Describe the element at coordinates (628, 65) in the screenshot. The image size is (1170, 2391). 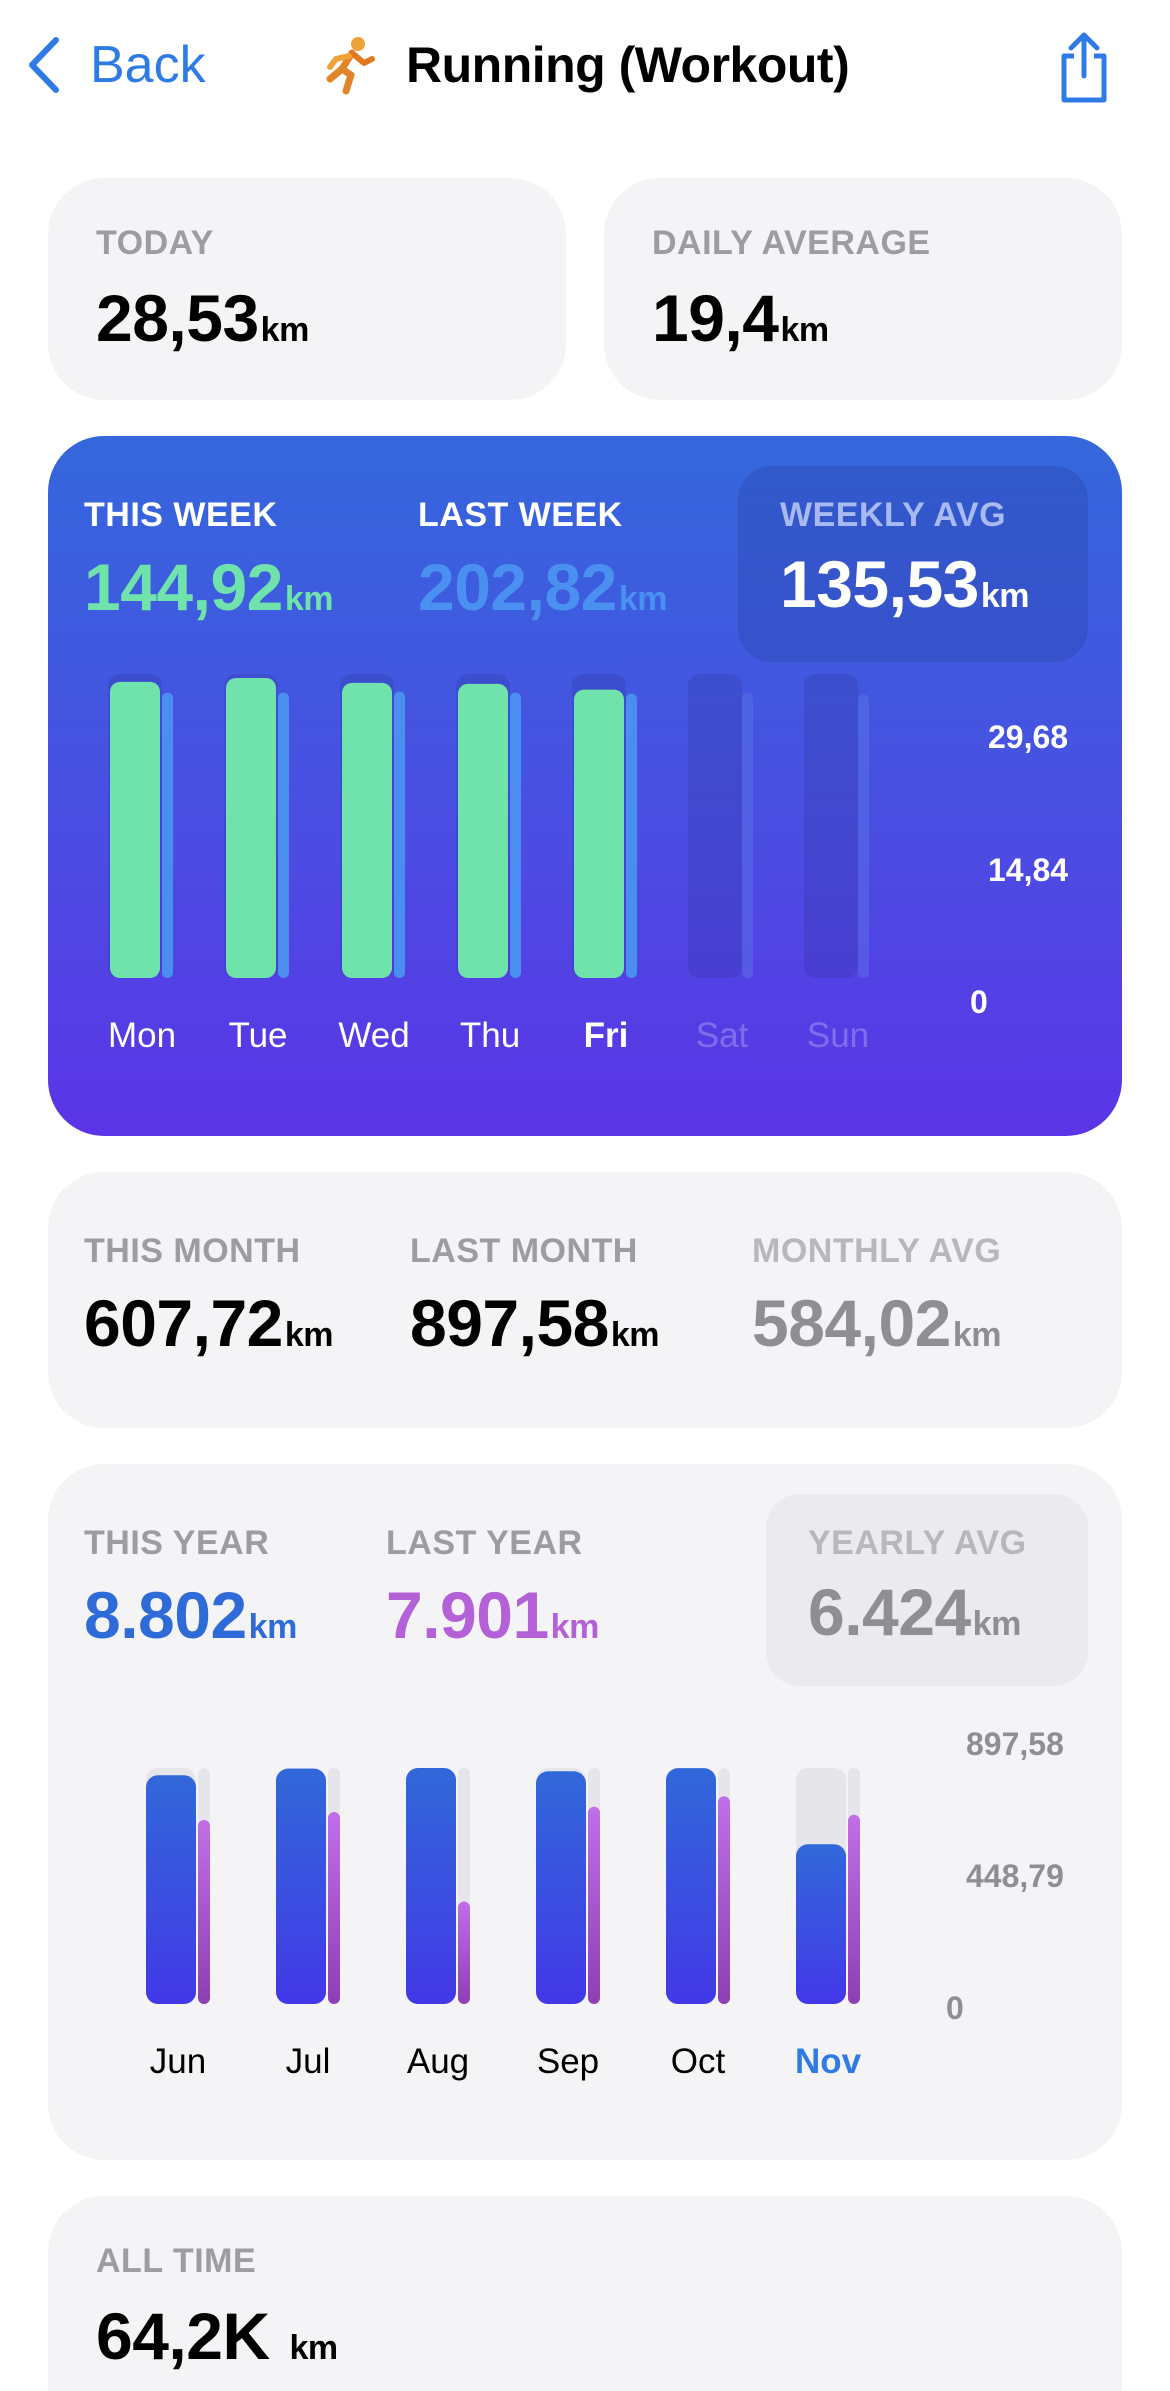
I see `page-title: Running (Workout)` at that location.